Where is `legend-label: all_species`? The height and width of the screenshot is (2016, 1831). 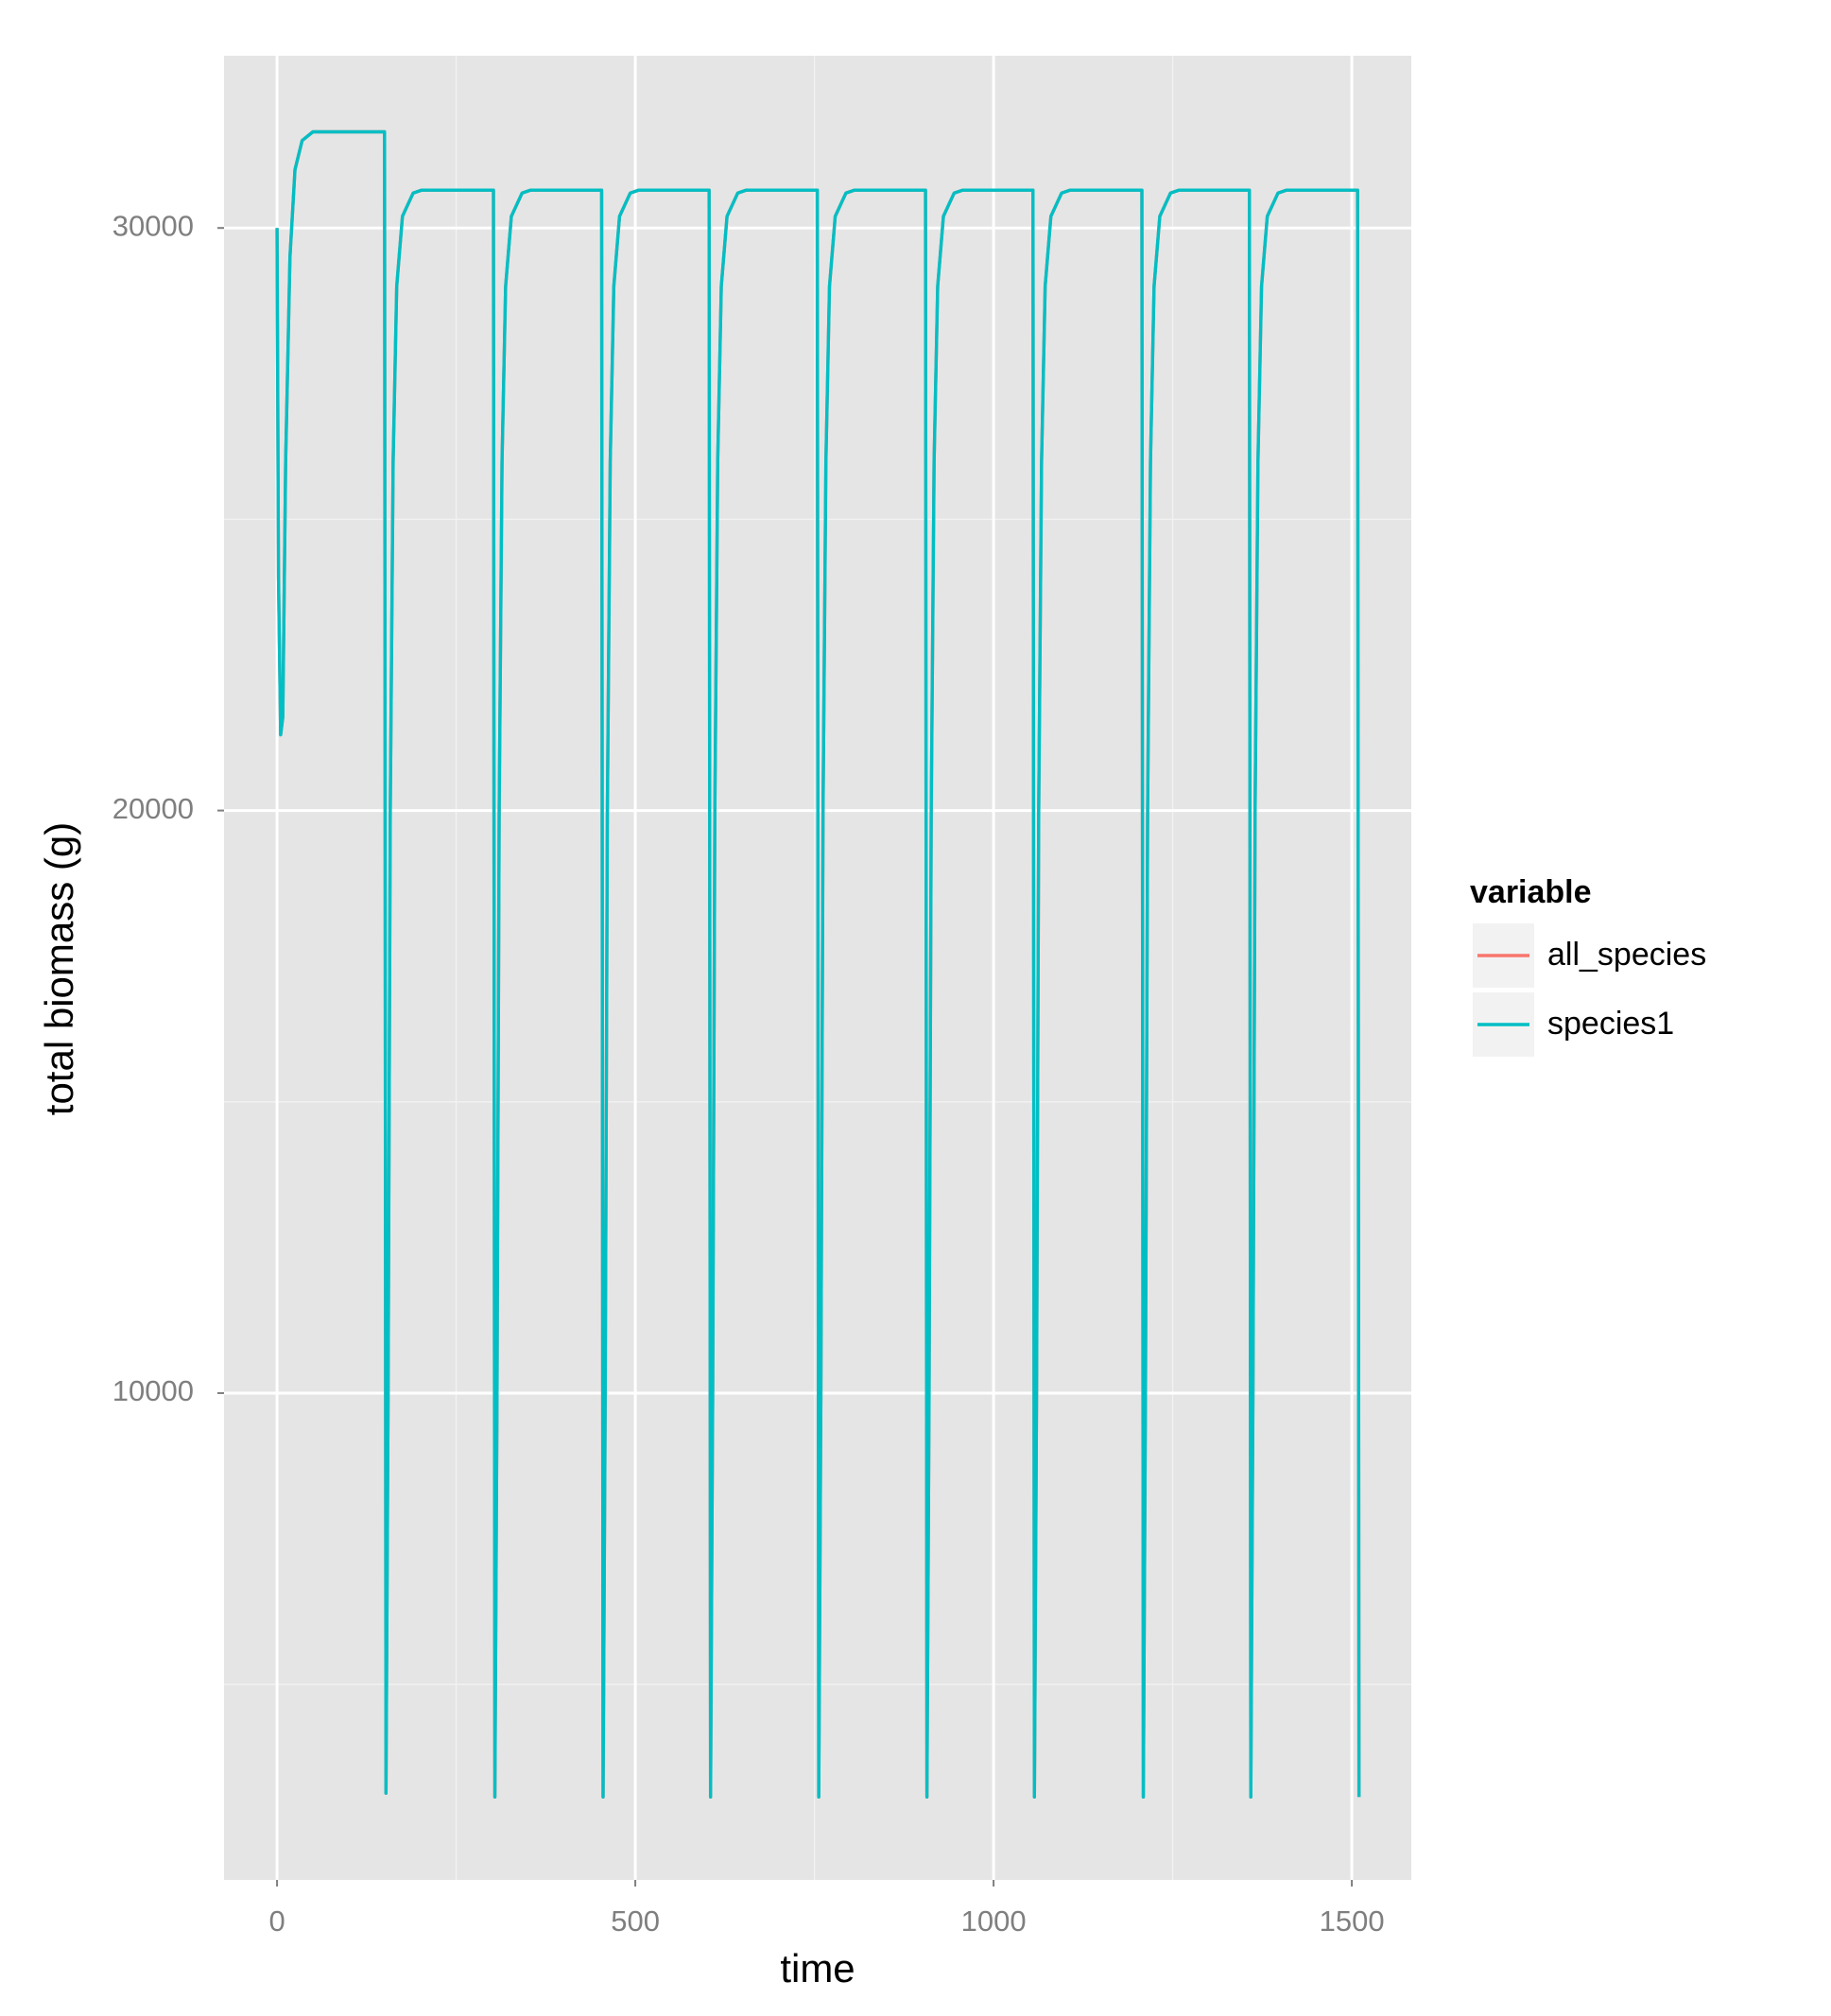 legend-label: all_species is located at coordinates (1626, 955).